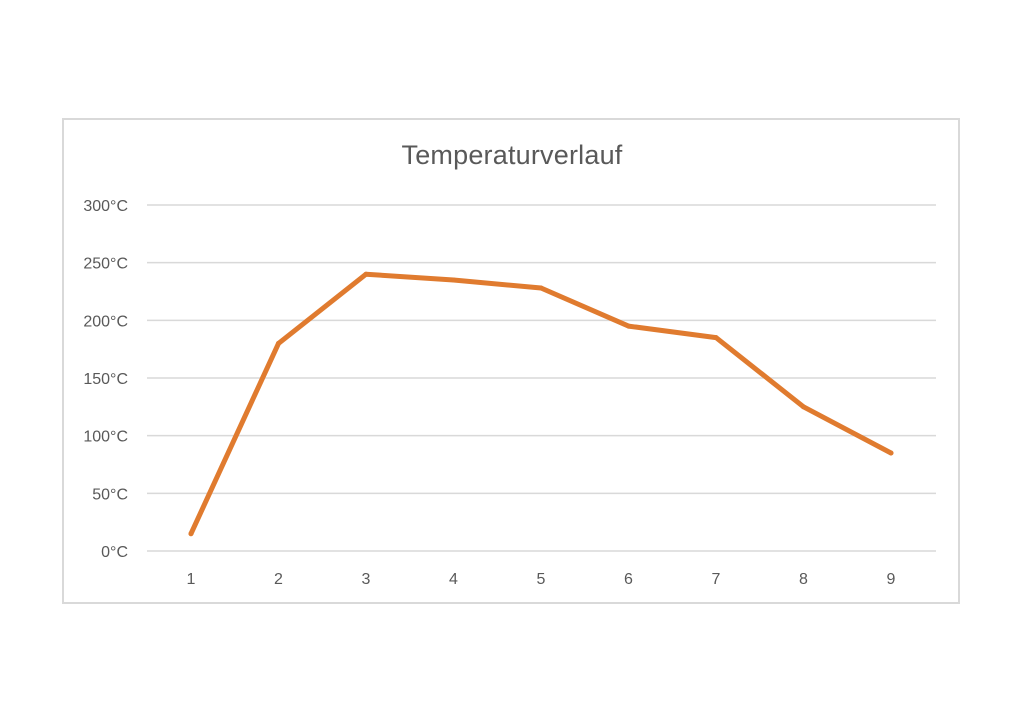 This screenshot has height=724, width=1024. I want to click on x-tick-label: 3, so click(366, 579).